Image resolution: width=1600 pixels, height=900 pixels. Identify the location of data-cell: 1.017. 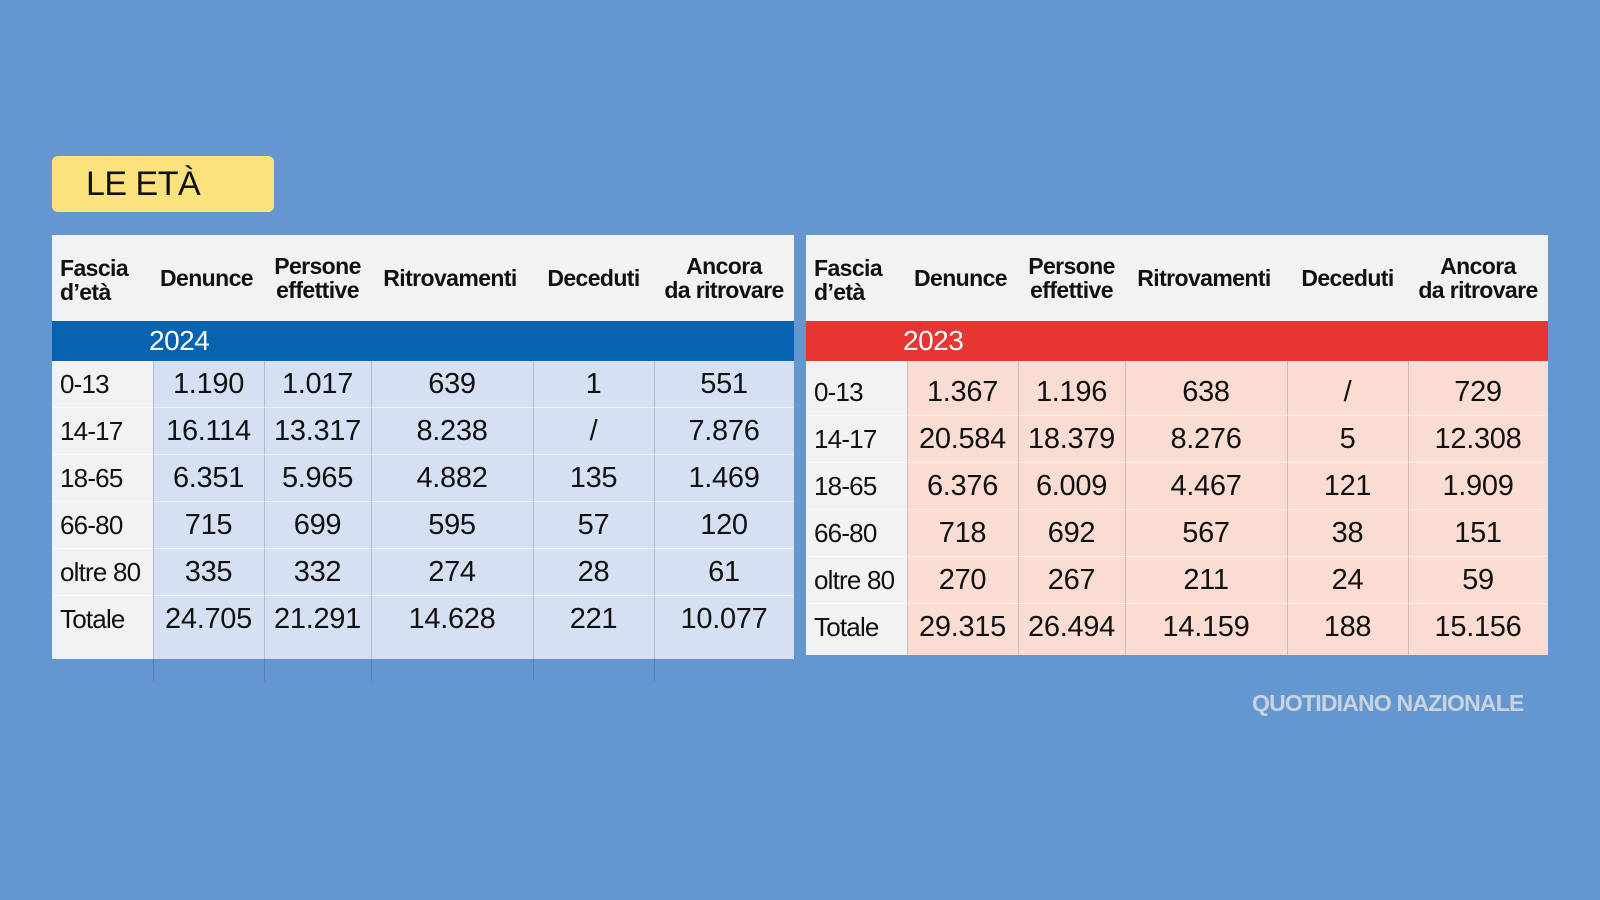
(317, 384).